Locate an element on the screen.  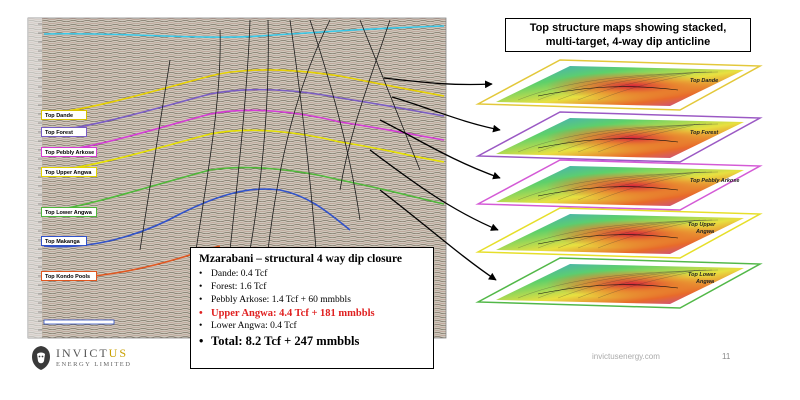
horizon-label-lower-angwa: Top Lower Angwa is located at coordinates (69, 212).